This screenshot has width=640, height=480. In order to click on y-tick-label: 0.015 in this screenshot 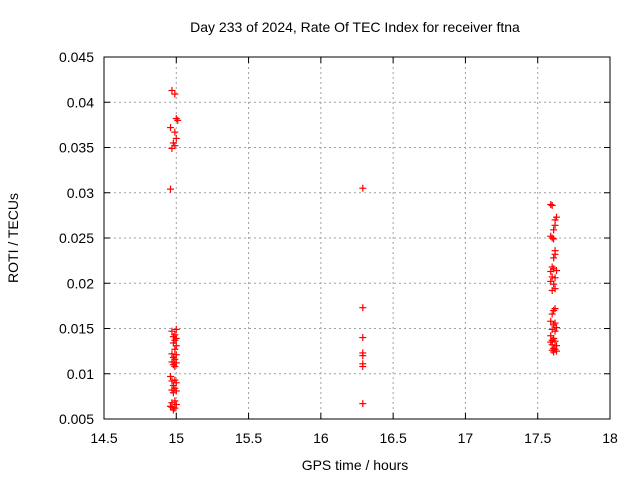, I will do `click(76, 329)`.